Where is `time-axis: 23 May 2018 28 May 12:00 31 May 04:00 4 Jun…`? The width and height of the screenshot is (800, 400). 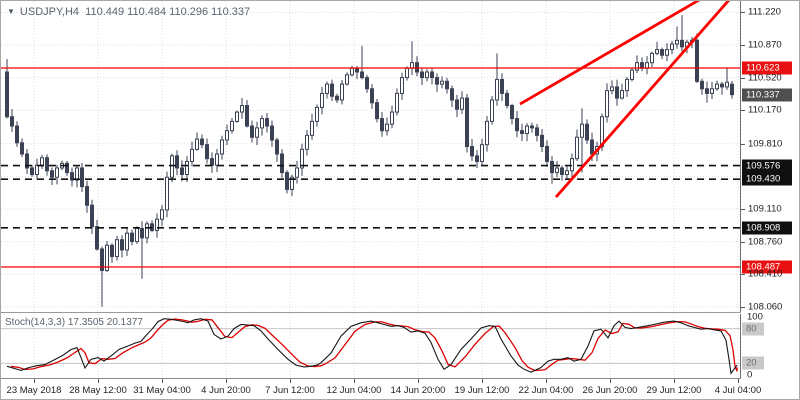 time-axis: 23 May 2018 28 May 12:00 31 May 04:00 4 Jun… is located at coordinates (400, 389).